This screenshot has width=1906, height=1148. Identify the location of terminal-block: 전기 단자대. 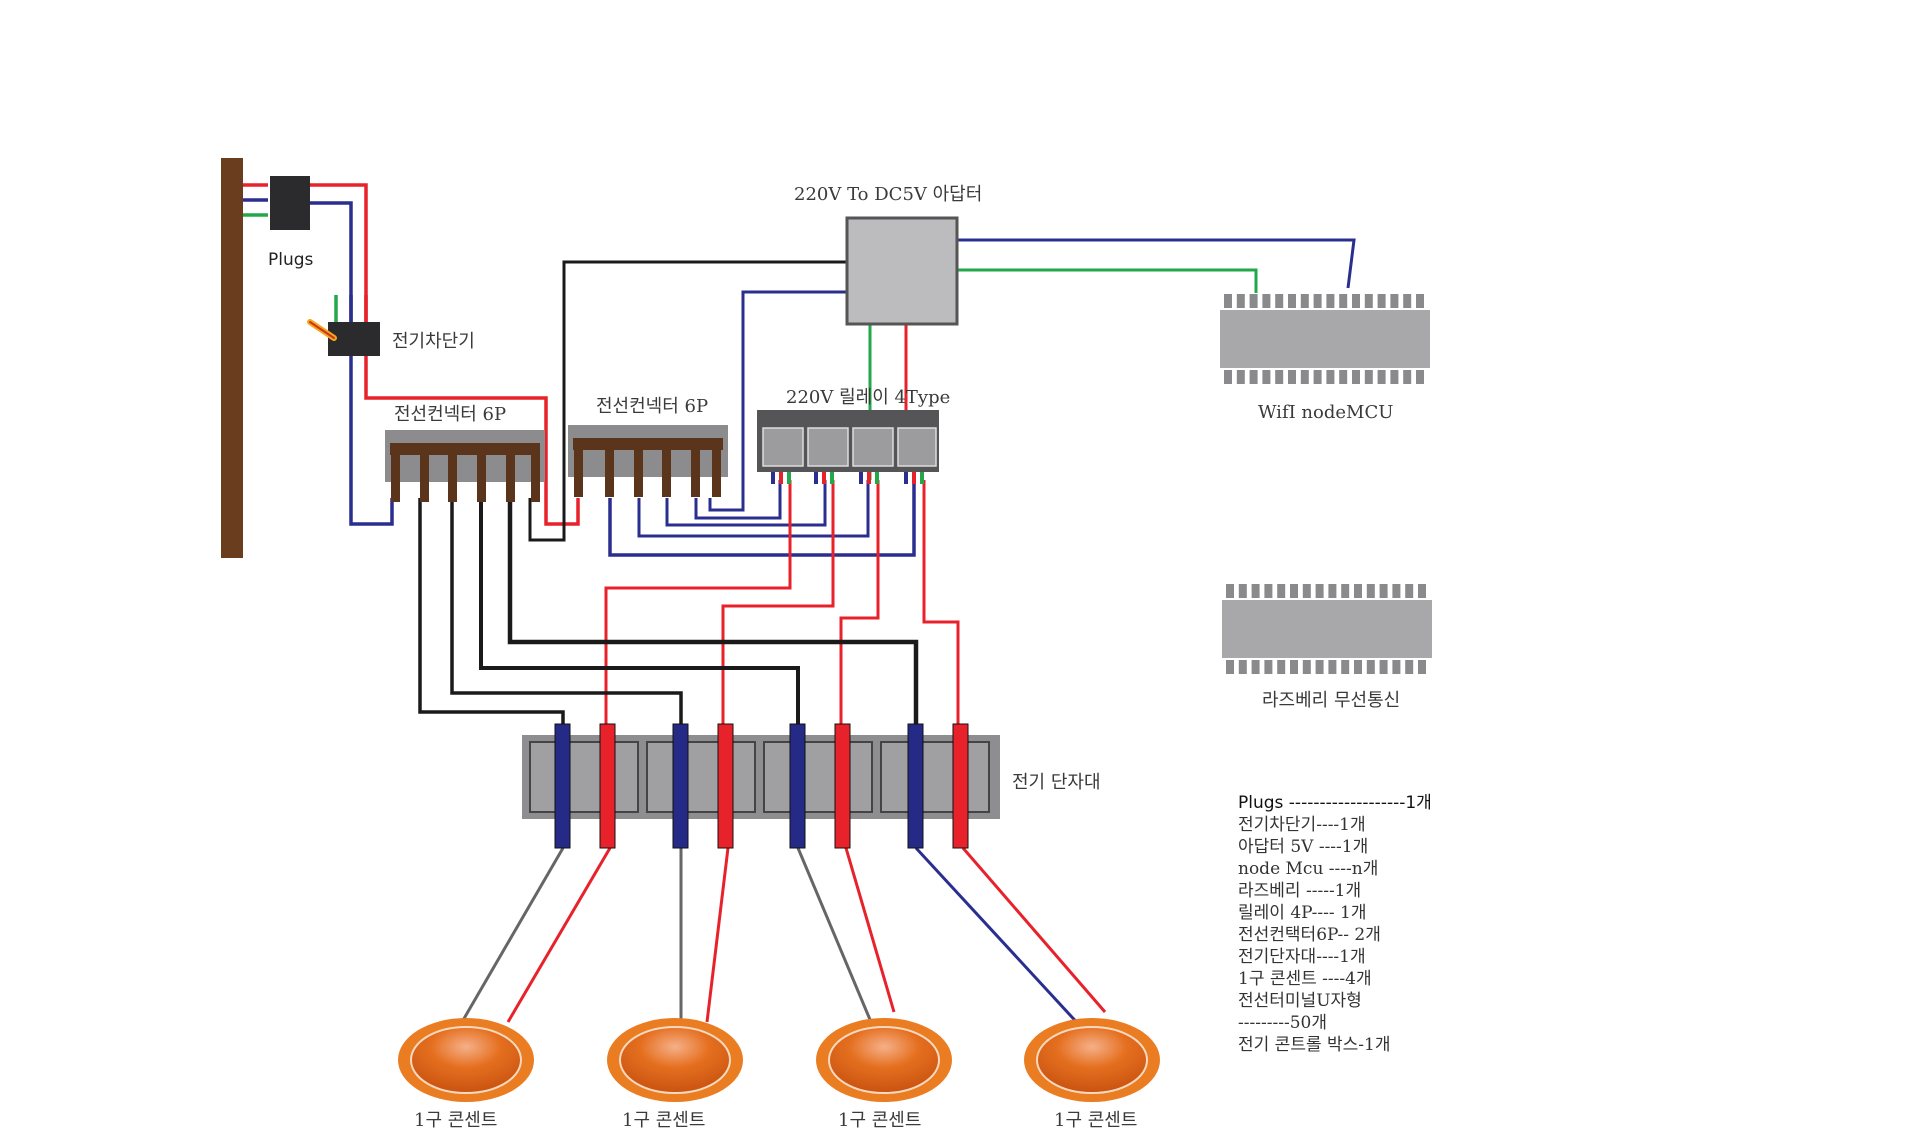
(811, 786).